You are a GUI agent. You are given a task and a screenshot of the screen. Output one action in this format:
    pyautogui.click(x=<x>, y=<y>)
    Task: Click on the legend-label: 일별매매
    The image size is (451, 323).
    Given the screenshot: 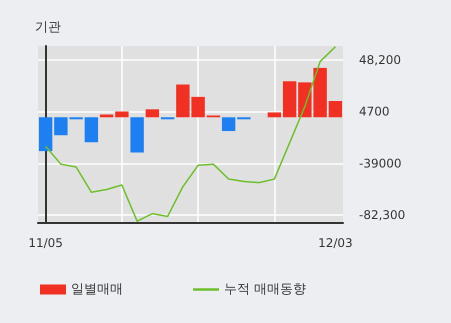 What is the action you would take?
    pyautogui.click(x=97, y=289)
    